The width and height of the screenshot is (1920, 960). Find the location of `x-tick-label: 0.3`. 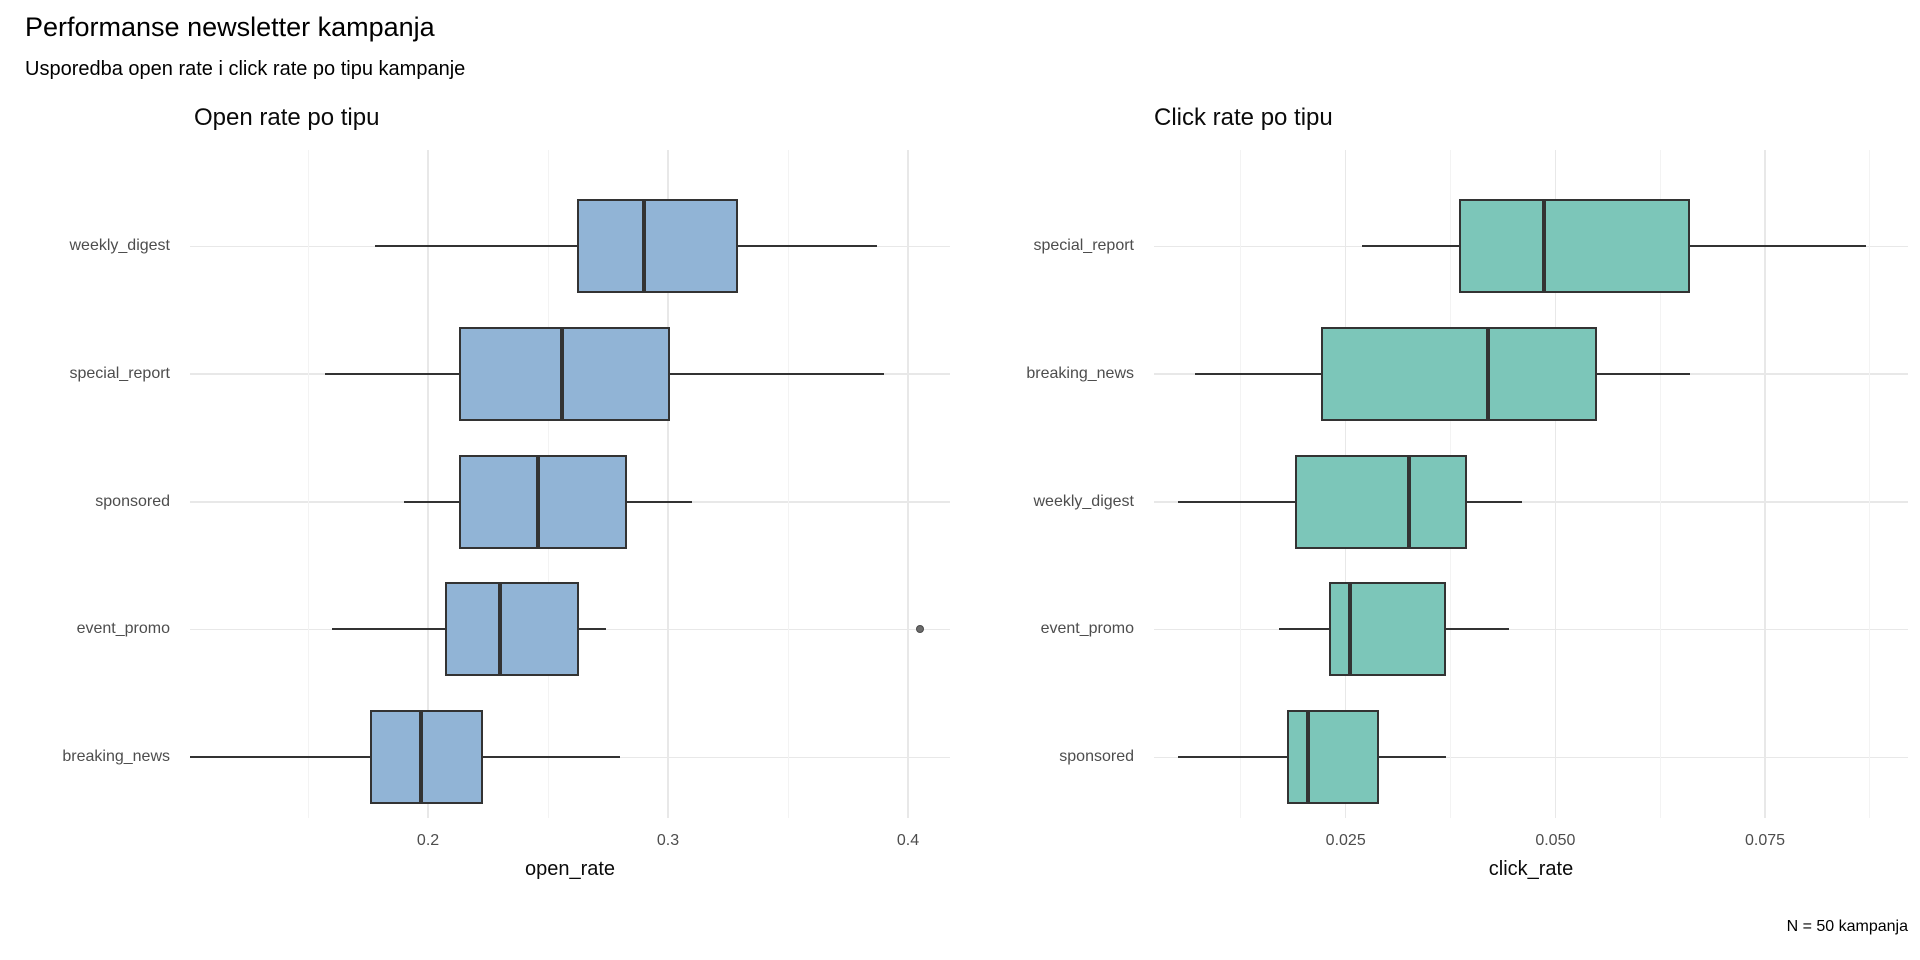

x-tick-label: 0.3 is located at coordinates (668, 840).